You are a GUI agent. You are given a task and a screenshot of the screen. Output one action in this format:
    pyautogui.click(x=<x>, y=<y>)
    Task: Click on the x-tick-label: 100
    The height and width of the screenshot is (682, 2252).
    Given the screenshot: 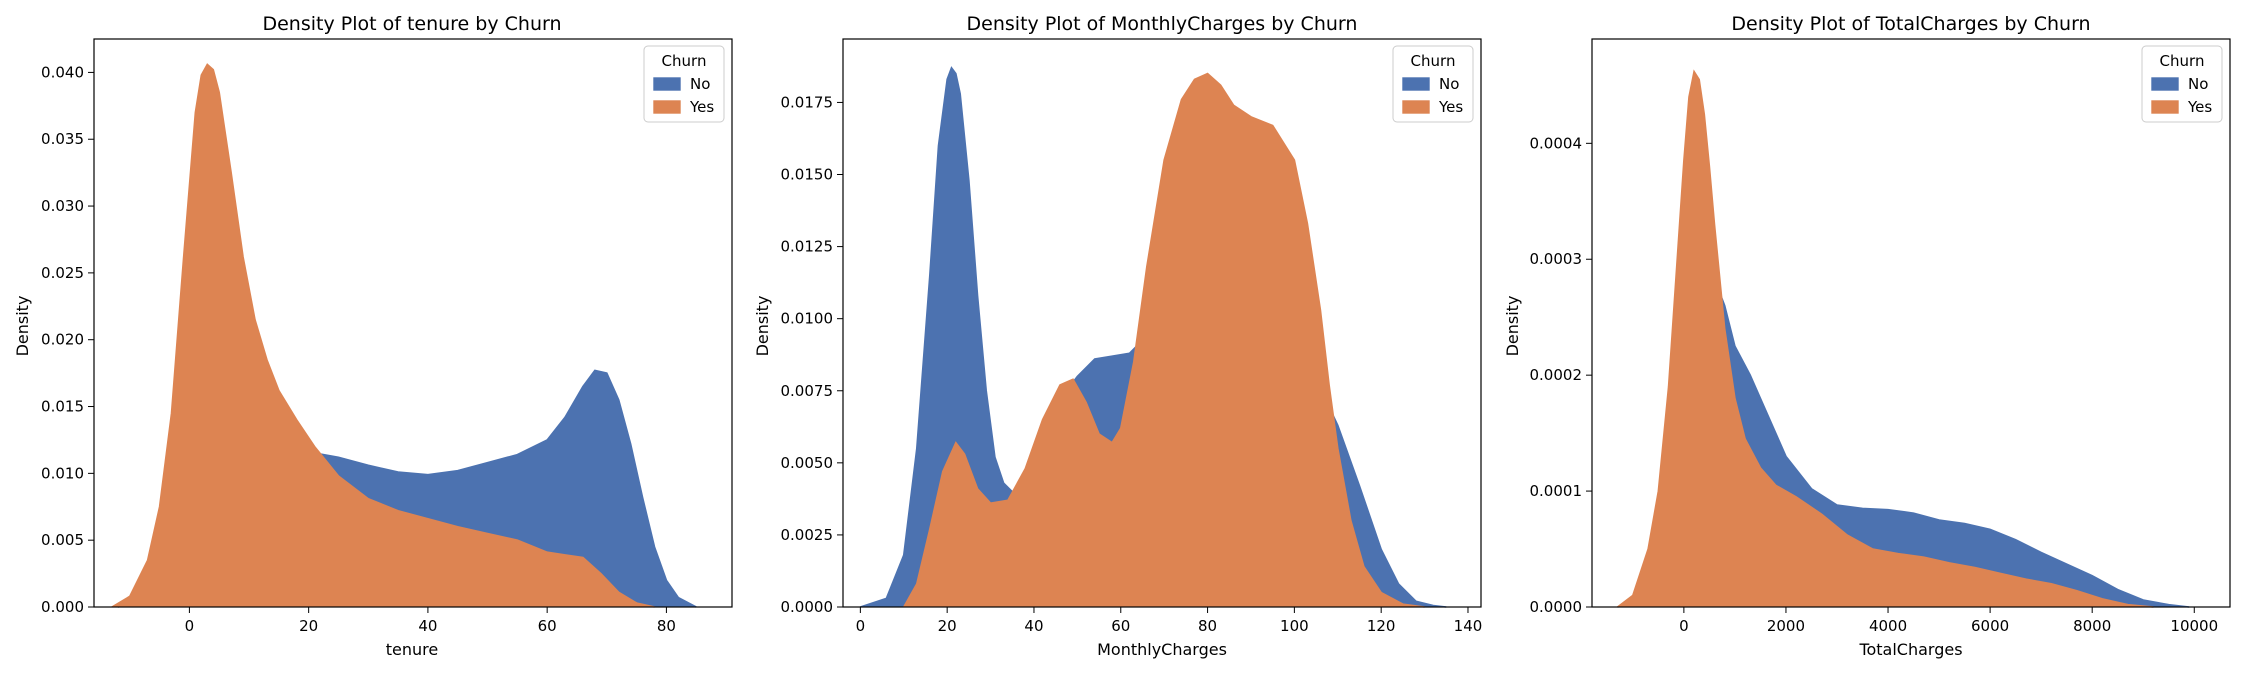 What is the action you would take?
    pyautogui.click(x=1294, y=626)
    